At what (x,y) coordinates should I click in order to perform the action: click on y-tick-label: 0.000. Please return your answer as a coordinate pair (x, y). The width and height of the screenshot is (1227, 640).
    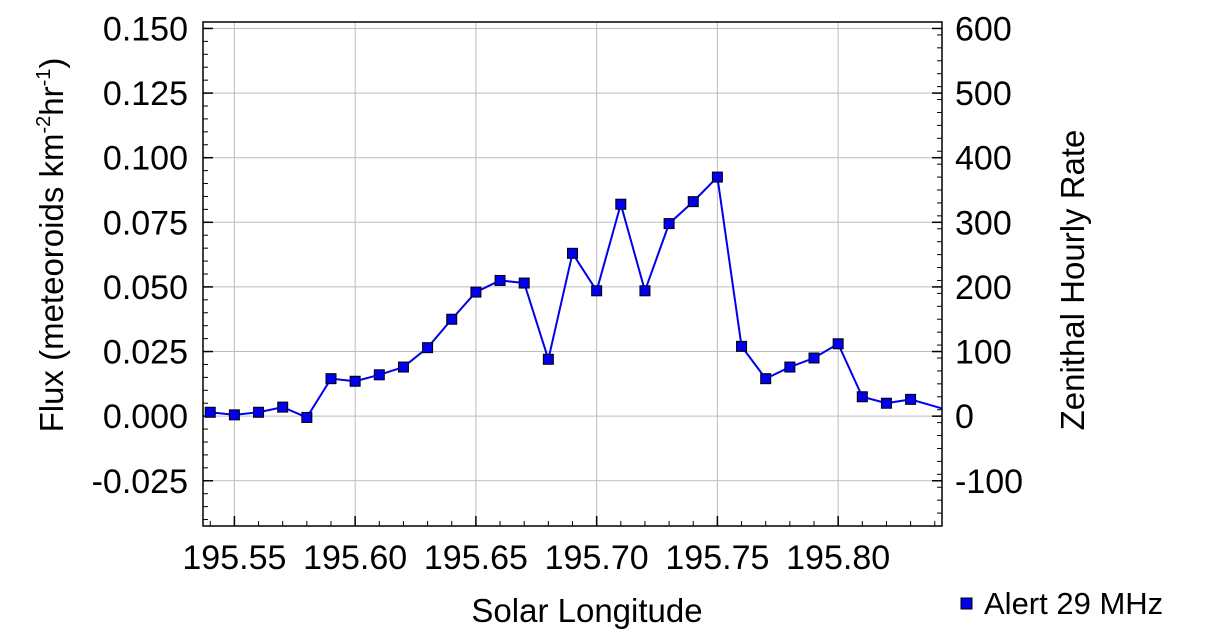
    Looking at the image, I should click on (145, 417).